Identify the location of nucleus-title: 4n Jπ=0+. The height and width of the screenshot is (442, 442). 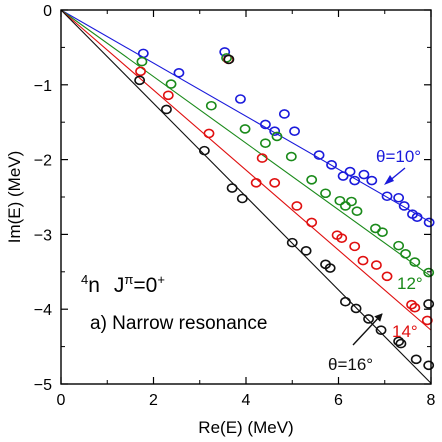
(123, 284).